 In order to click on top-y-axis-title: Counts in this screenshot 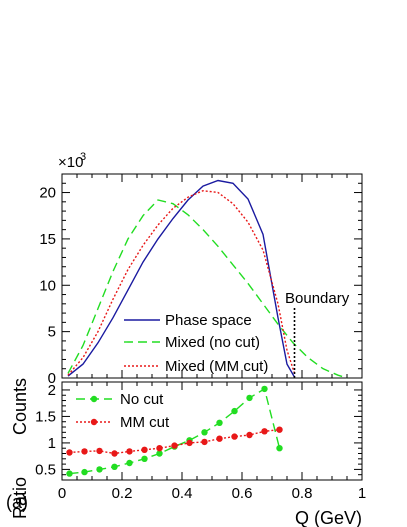, I will do `click(20, 406)`.